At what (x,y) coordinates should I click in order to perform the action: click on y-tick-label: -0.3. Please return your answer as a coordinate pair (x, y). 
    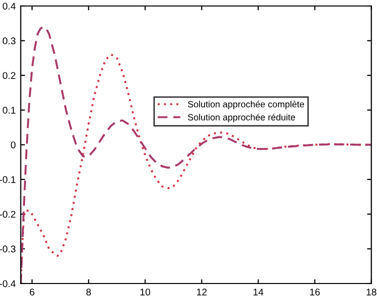
    Looking at the image, I should click on (8, 249).